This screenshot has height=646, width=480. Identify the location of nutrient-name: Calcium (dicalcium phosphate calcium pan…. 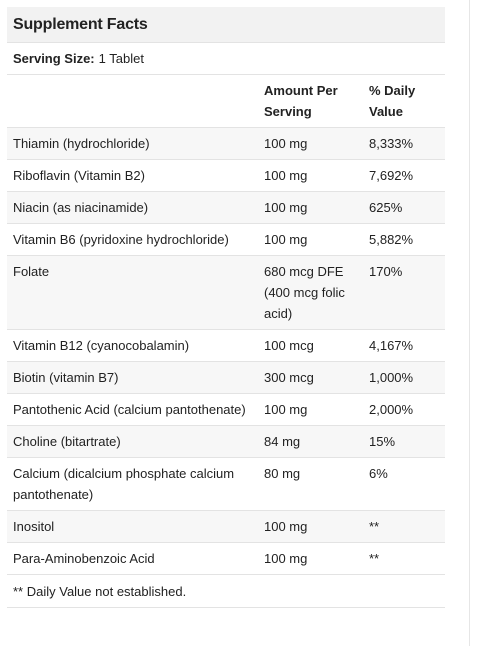
(124, 484).